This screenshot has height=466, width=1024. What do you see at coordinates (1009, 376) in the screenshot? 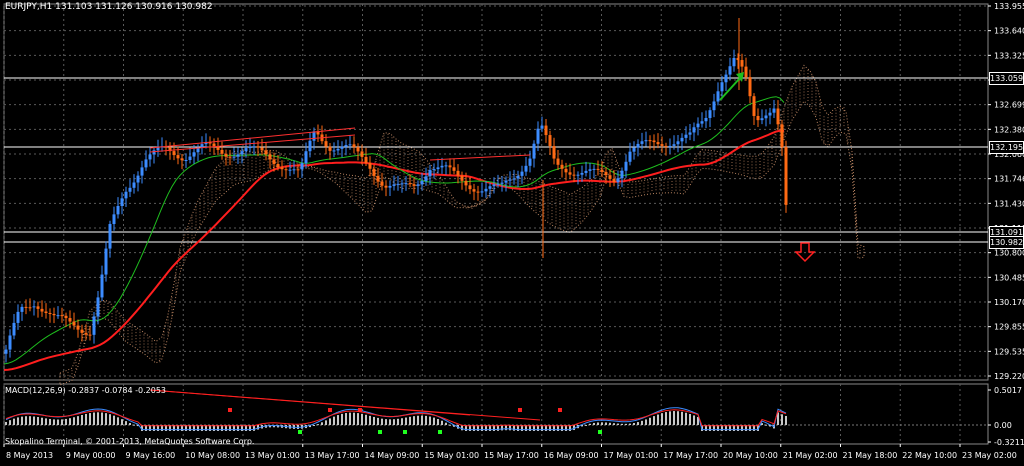
I see `price-tick-label: 129.220` at bounding box center [1009, 376].